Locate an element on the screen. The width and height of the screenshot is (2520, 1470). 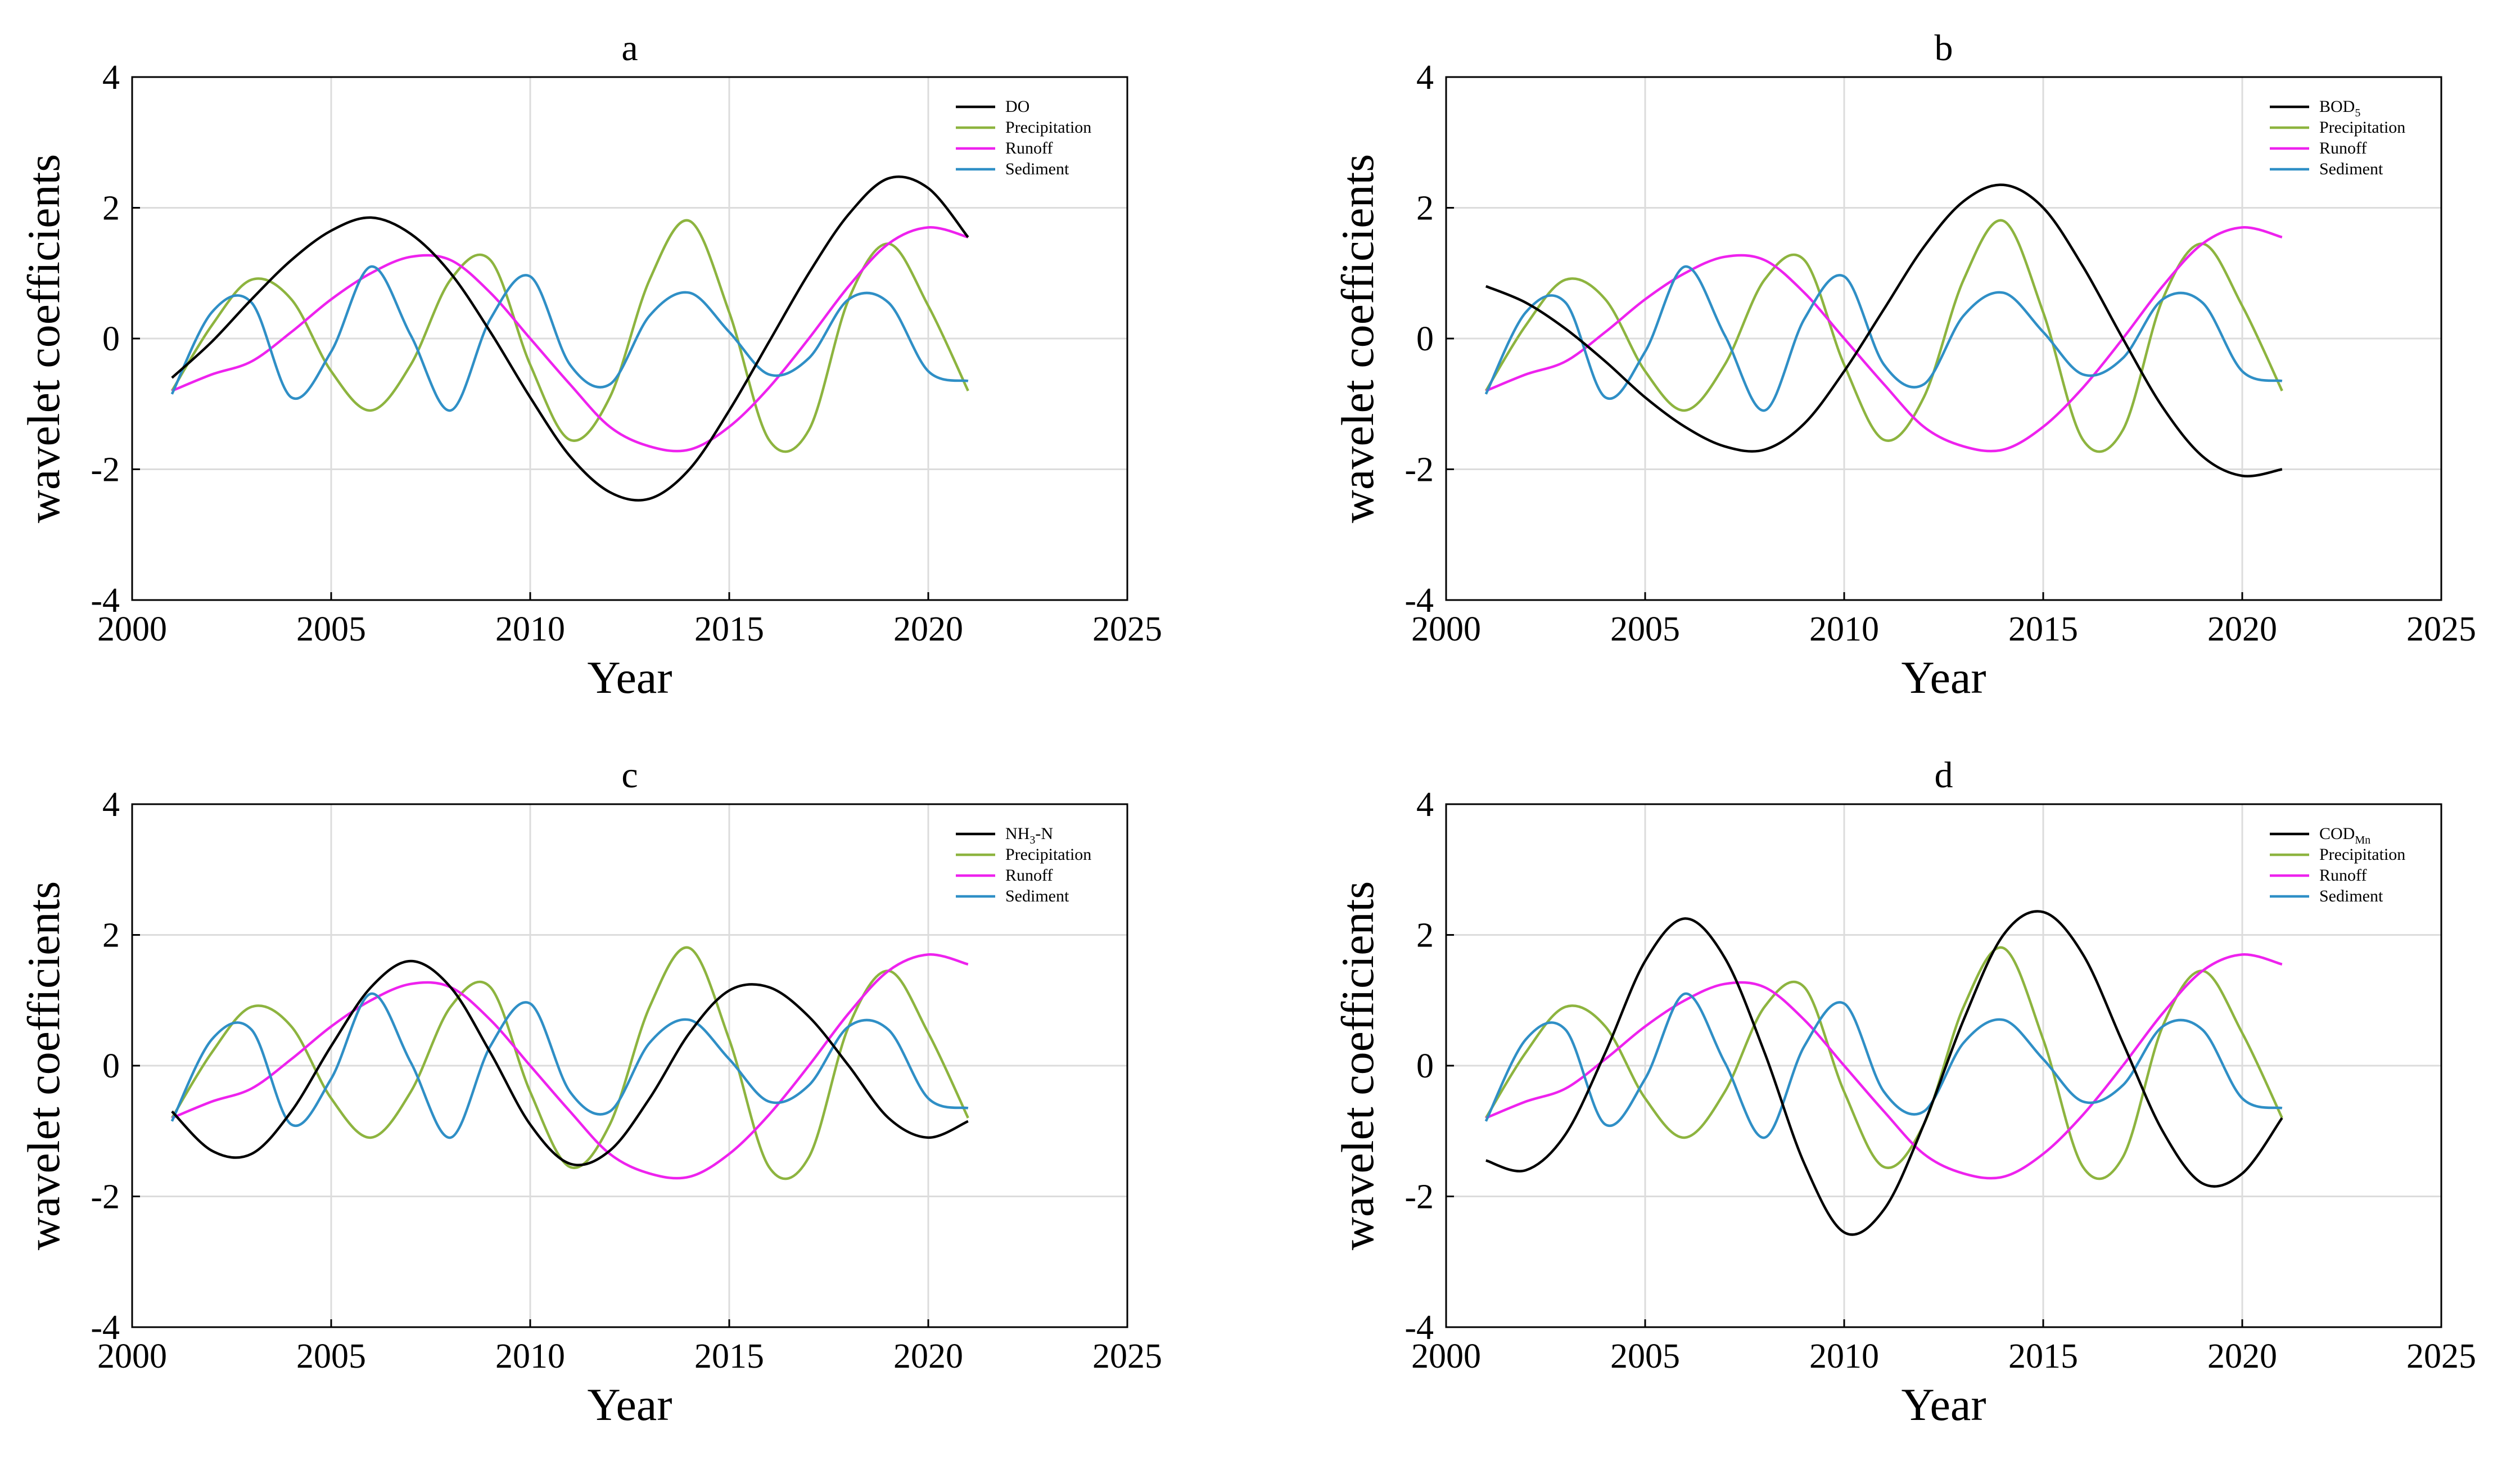
legend-label: BOD5 is located at coordinates (2339, 108).